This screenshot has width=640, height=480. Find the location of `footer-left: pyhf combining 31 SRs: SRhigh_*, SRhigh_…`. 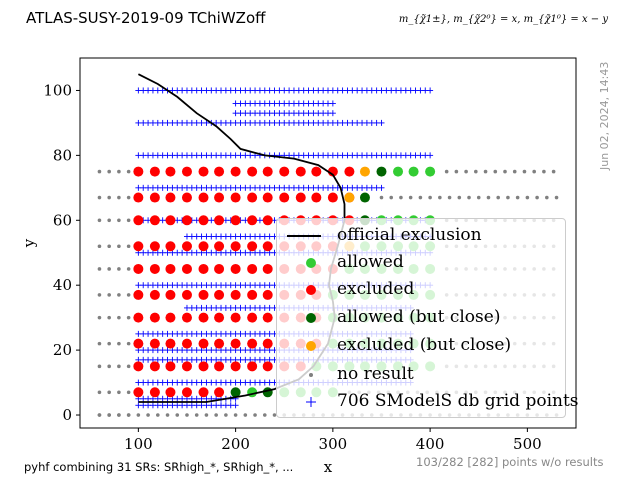

footer-left: pyhf combining 31 SRs: SRhigh_*, SRhigh_… is located at coordinates (159, 467).